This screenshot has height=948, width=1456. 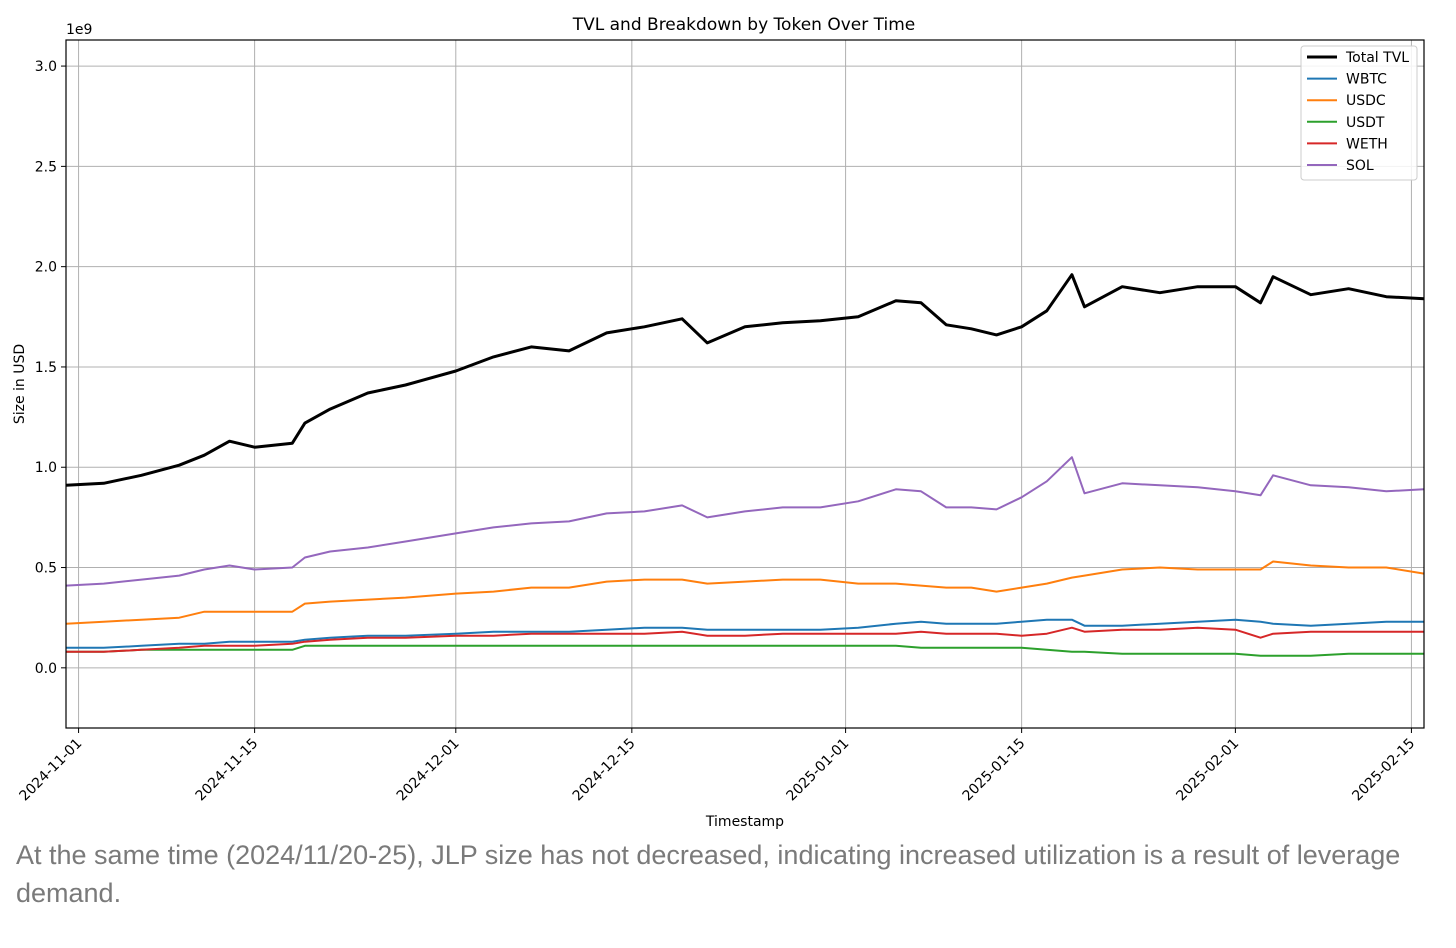 What do you see at coordinates (745, 639) in the screenshot?
I see `series-line-weth` at bounding box center [745, 639].